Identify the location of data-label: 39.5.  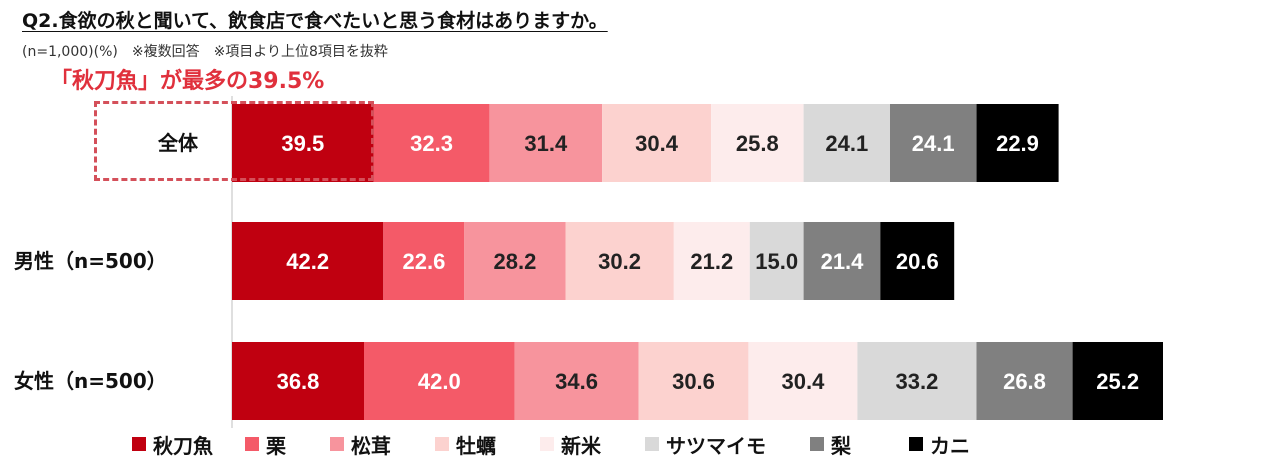
(302, 143).